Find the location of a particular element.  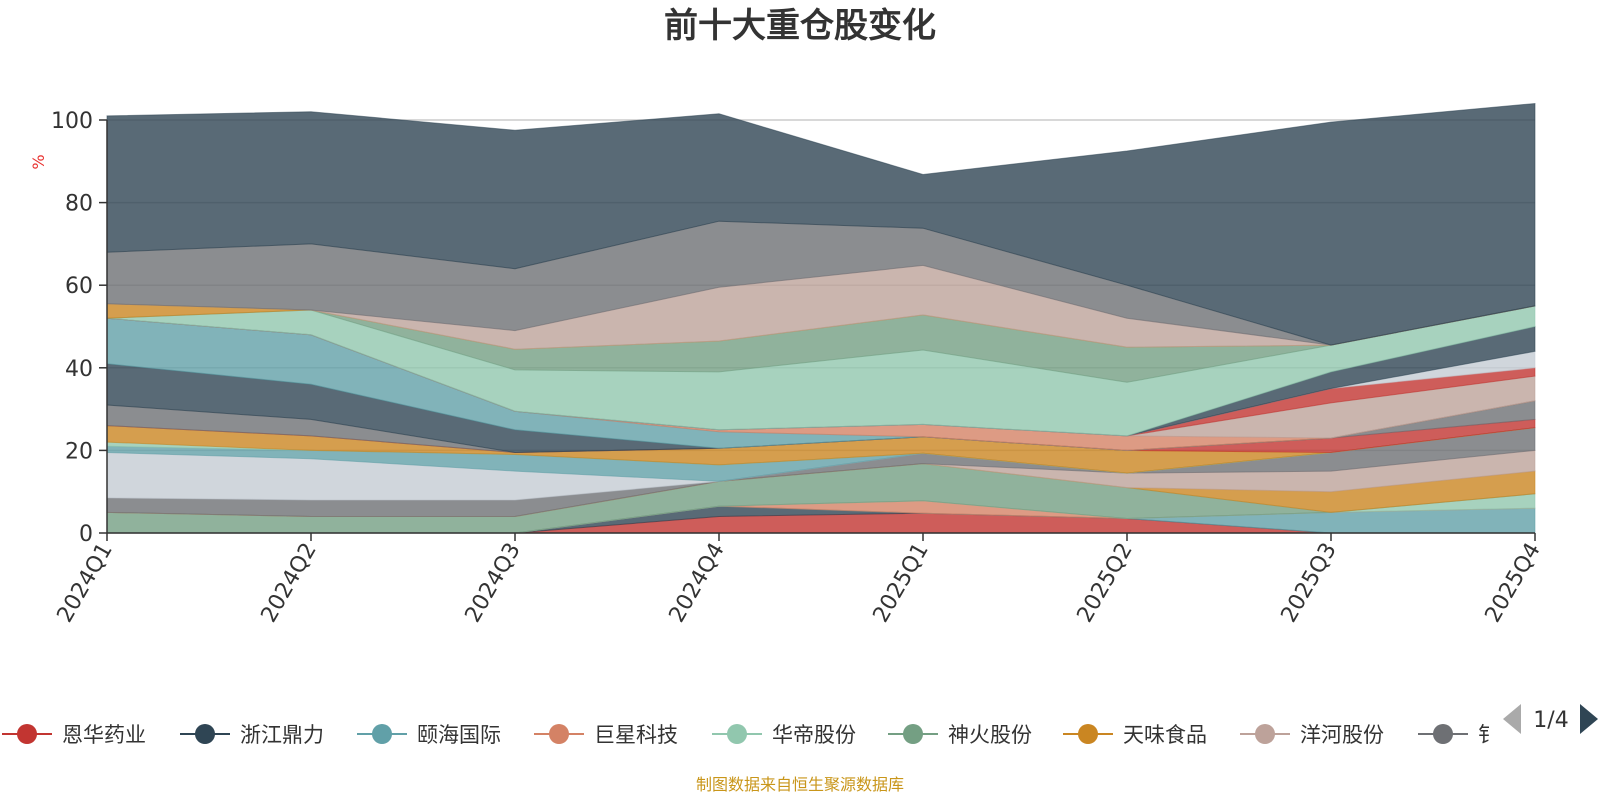

legend: 恩华药业 浙江鼎力 颐海国际 巨星科技 华帝股份 神火股份 天味食品 洋河股份 钅 is located at coordinates (750, 735).